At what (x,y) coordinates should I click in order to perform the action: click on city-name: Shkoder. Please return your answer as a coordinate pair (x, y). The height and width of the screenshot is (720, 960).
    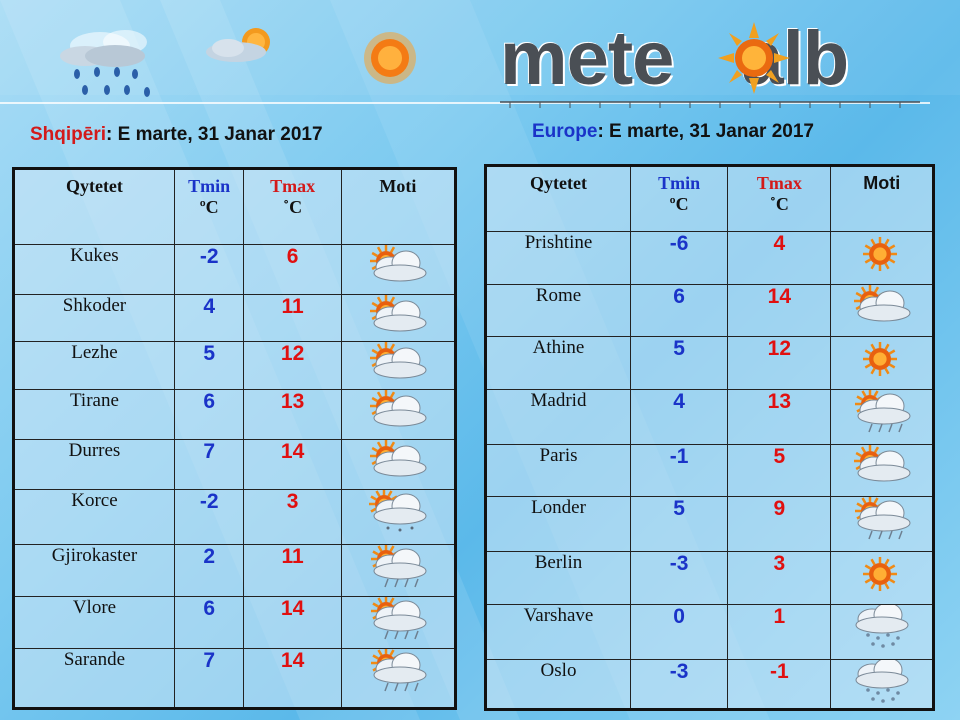
    Looking at the image, I should click on (94, 318).